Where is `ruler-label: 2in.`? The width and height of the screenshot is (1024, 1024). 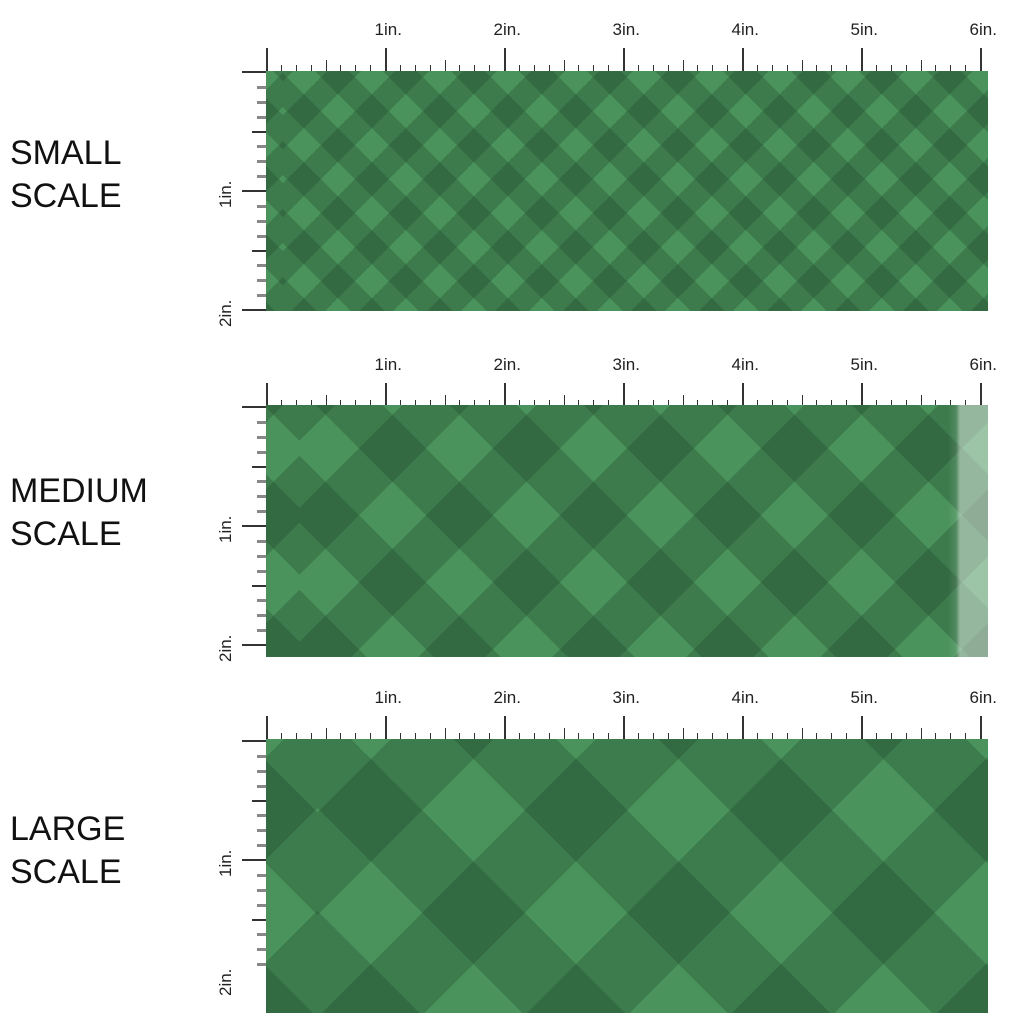 ruler-label: 2in. is located at coordinates (225, 982).